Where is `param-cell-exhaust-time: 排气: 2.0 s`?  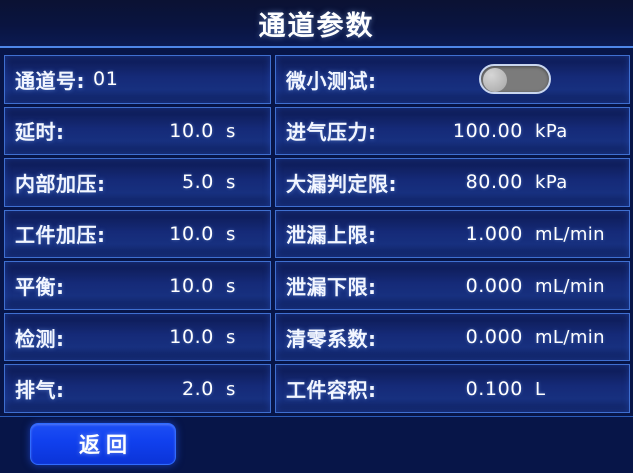
param-cell-exhaust-time: 排气: 2.0 s is located at coordinates (137, 388).